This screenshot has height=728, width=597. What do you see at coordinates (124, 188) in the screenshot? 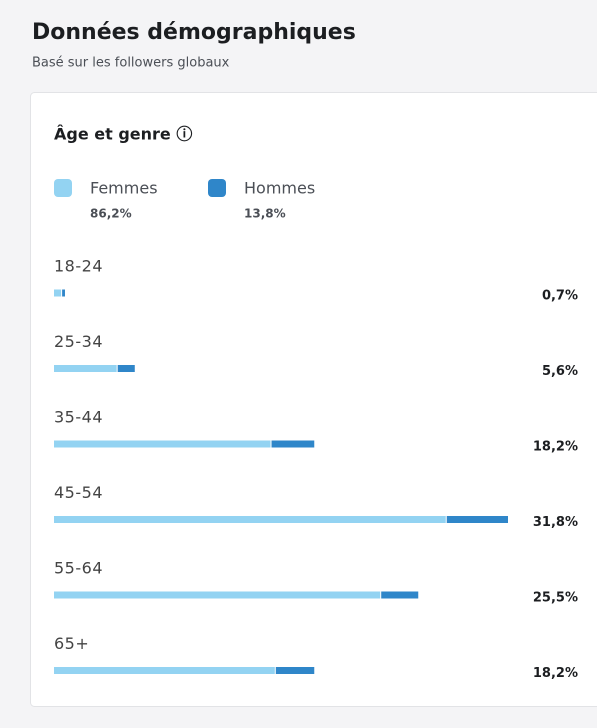
I see `legend-label: Femmes` at bounding box center [124, 188].